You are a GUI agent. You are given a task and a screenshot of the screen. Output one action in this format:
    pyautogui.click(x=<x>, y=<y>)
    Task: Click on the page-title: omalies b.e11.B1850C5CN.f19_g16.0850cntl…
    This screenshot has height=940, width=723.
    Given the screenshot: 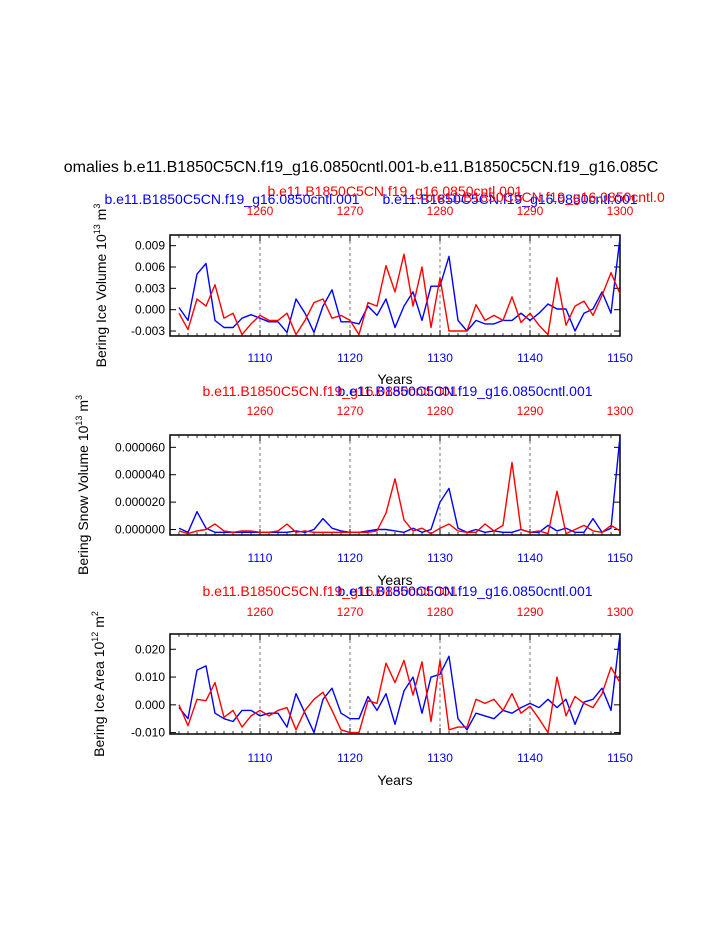 What is the action you would take?
    pyautogui.click(x=361, y=167)
    